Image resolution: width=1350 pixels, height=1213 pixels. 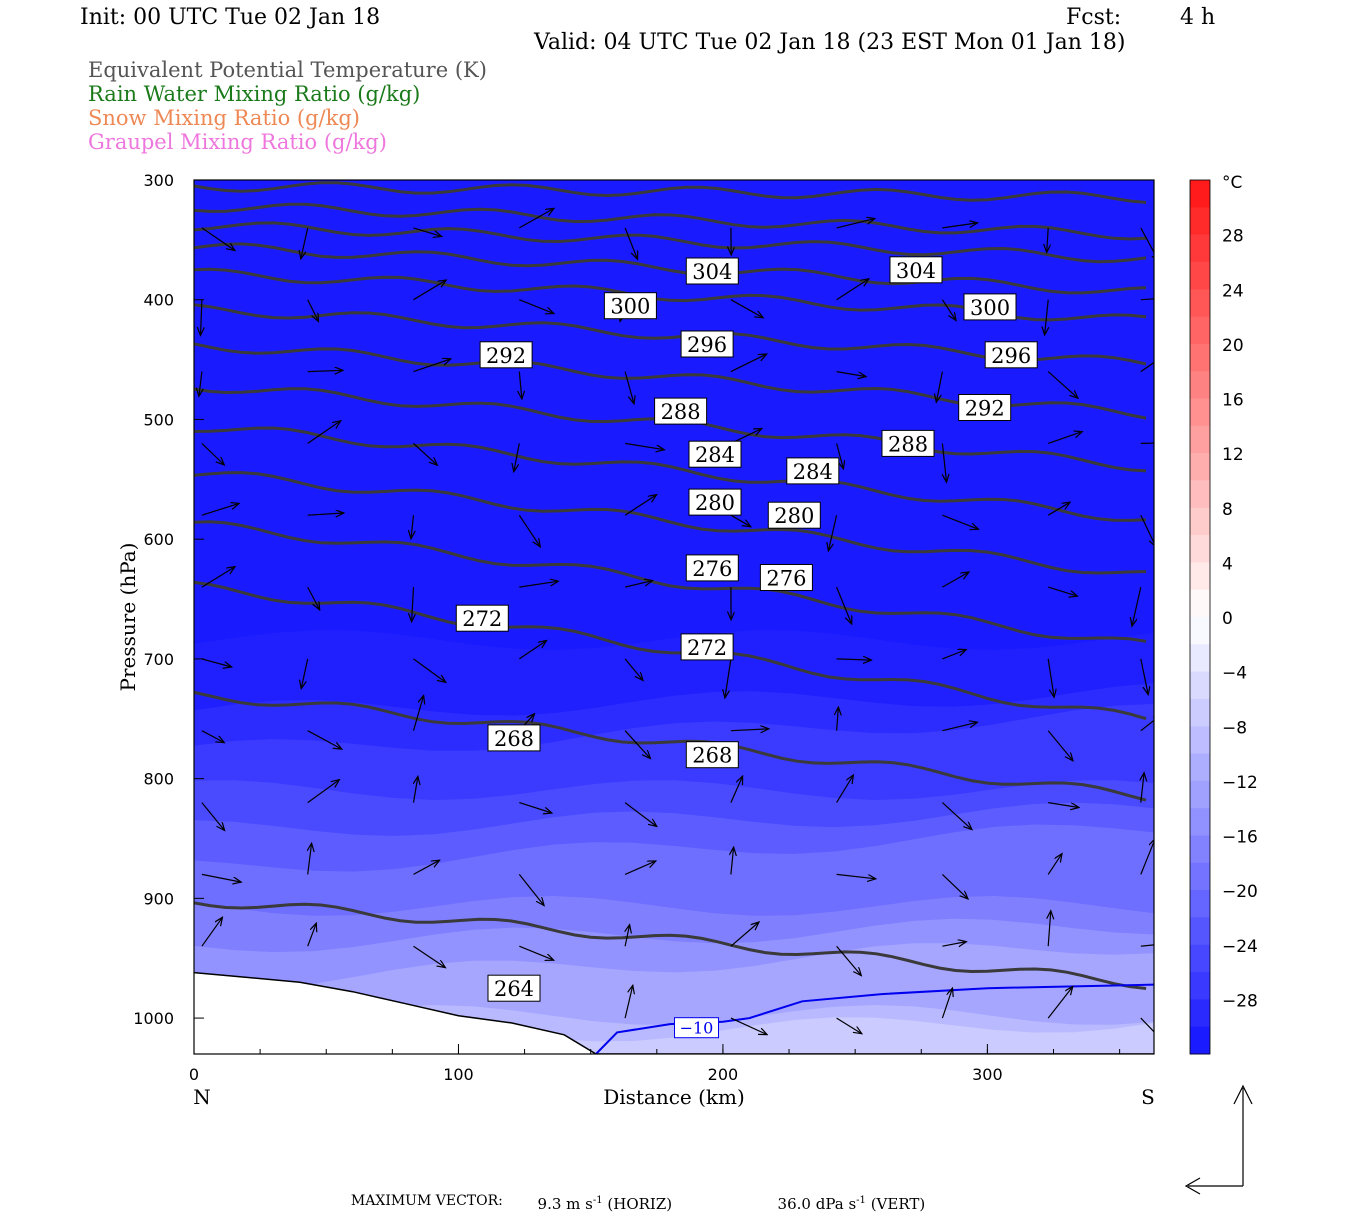 I want to click on colorbar-tick-label: 8, so click(x=1227, y=510).